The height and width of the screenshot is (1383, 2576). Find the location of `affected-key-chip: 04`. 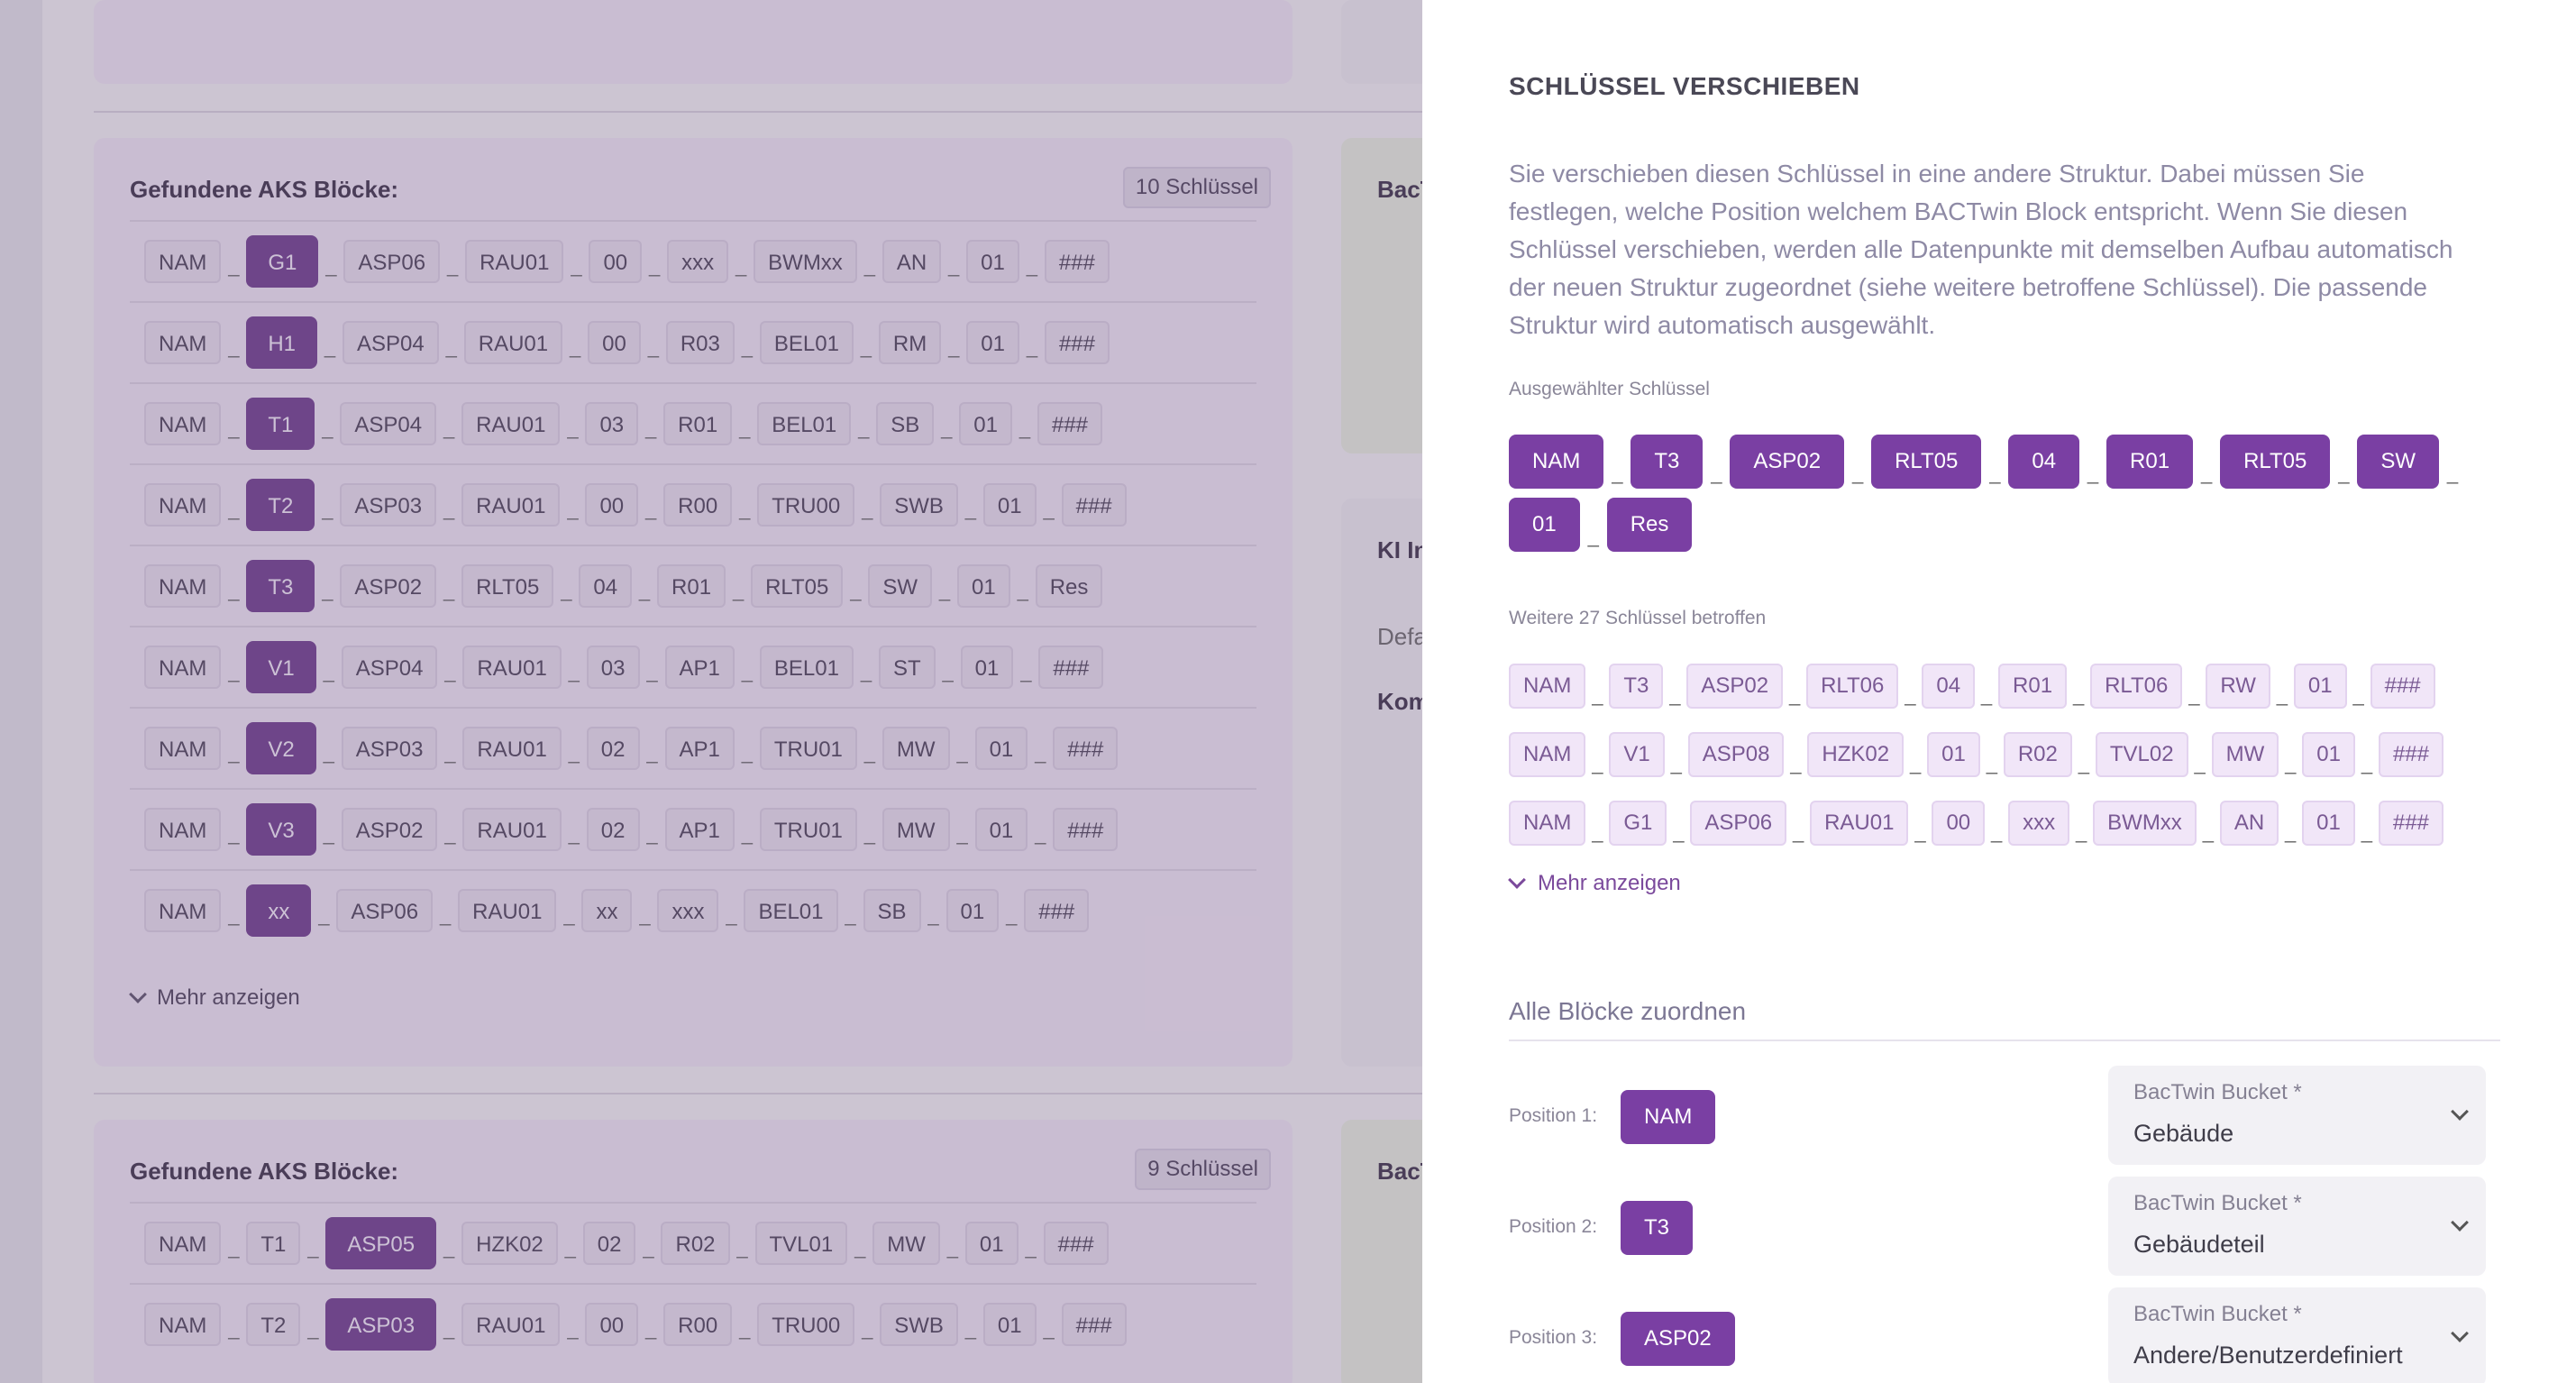

affected-key-chip: 04 is located at coordinates (1949, 686).